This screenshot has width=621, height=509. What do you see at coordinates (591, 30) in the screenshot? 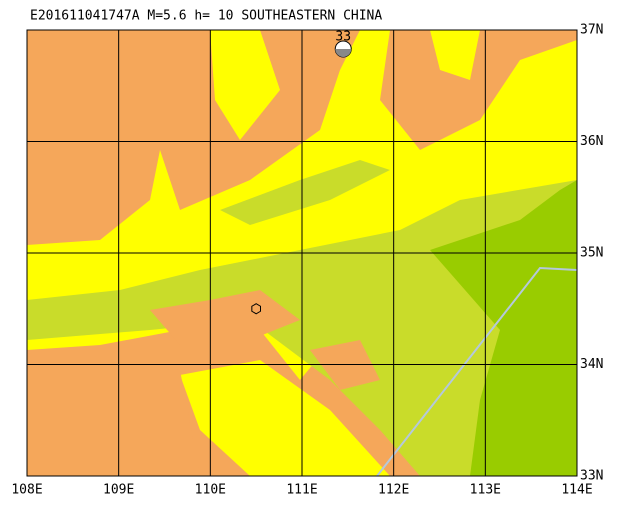
I see `lat-label: 37N` at bounding box center [591, 30].